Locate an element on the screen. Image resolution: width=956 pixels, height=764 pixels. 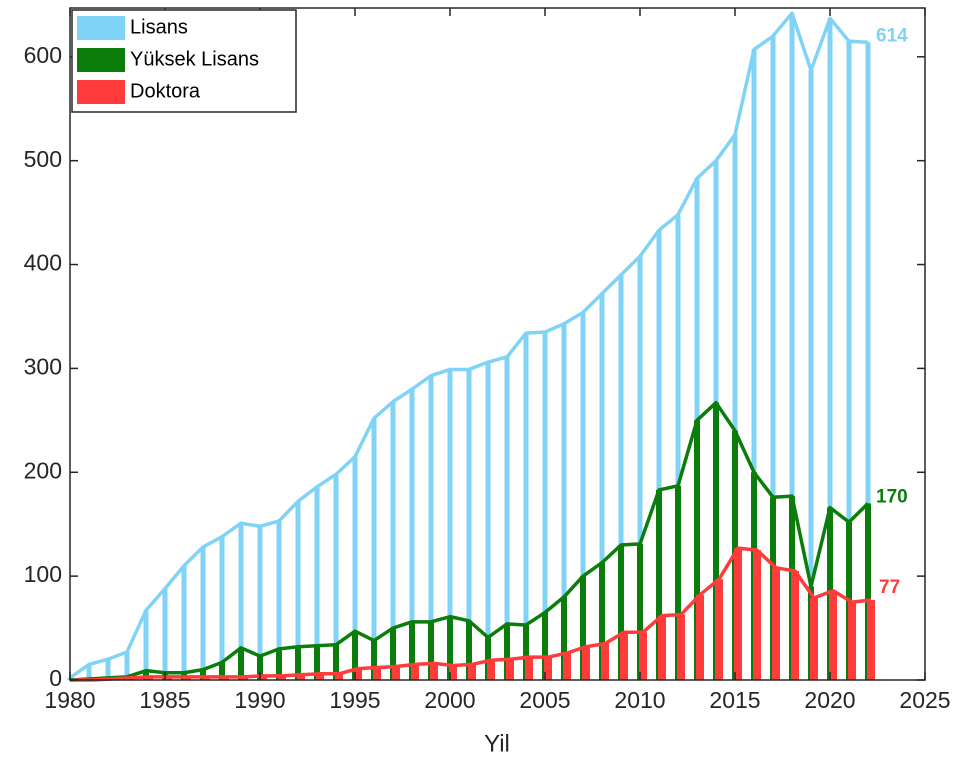
x-tick-label: 2020 is located at coordinates (829, 700).